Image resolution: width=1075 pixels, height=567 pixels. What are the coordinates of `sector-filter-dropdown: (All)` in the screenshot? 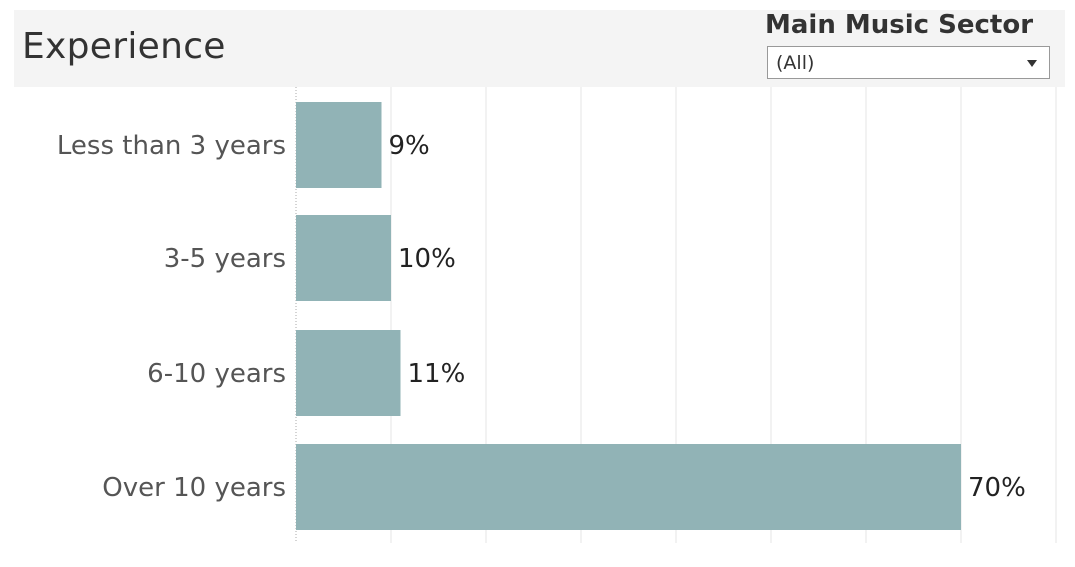 It's located at (908, 62).